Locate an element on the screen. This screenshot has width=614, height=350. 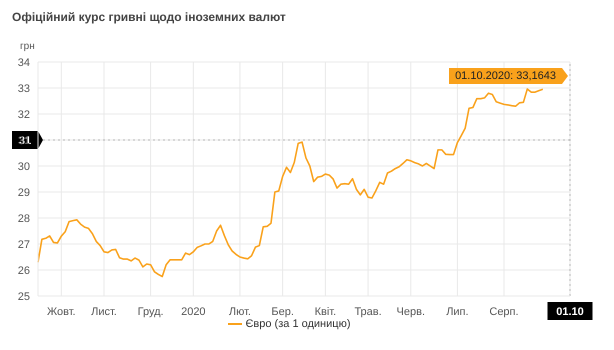
x-tick-label: Трав. is located at coordinates (368, 312).